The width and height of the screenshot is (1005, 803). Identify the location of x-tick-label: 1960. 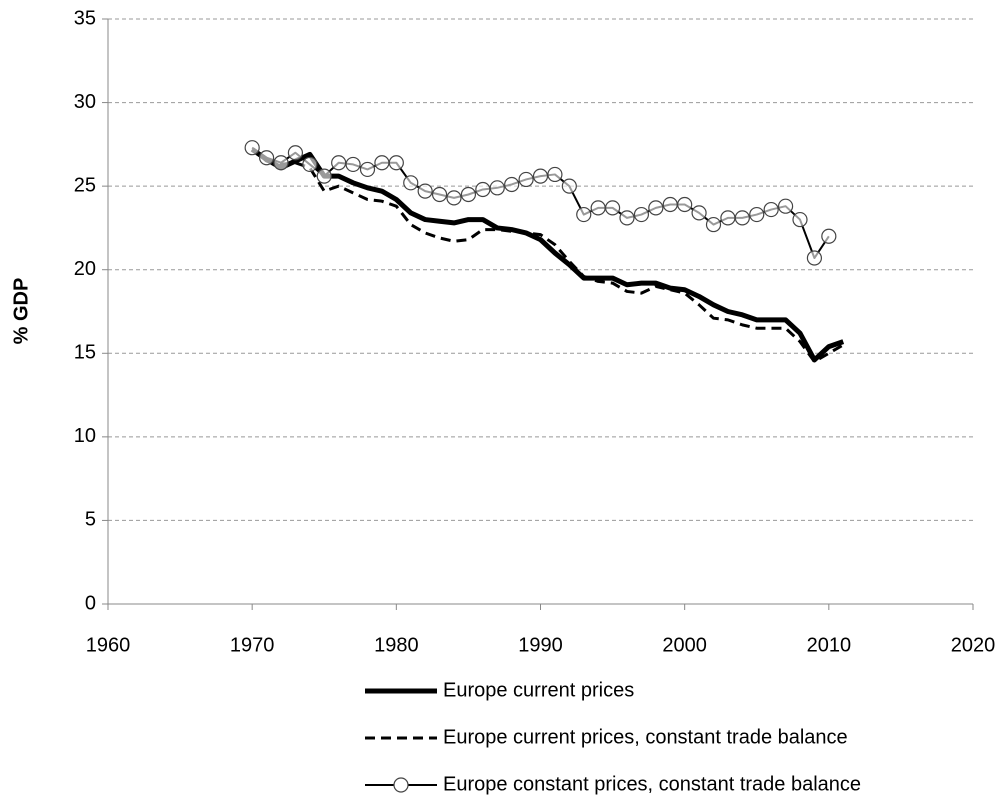
(108, 645).